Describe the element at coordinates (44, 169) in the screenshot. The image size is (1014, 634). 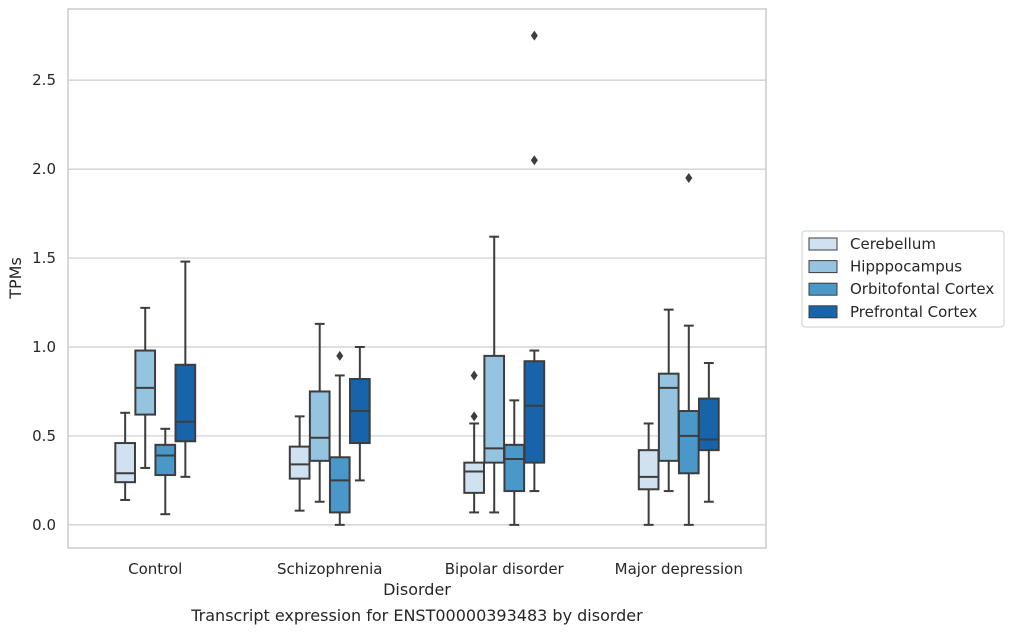
I see `y-tick-label: 2.0` at that location.